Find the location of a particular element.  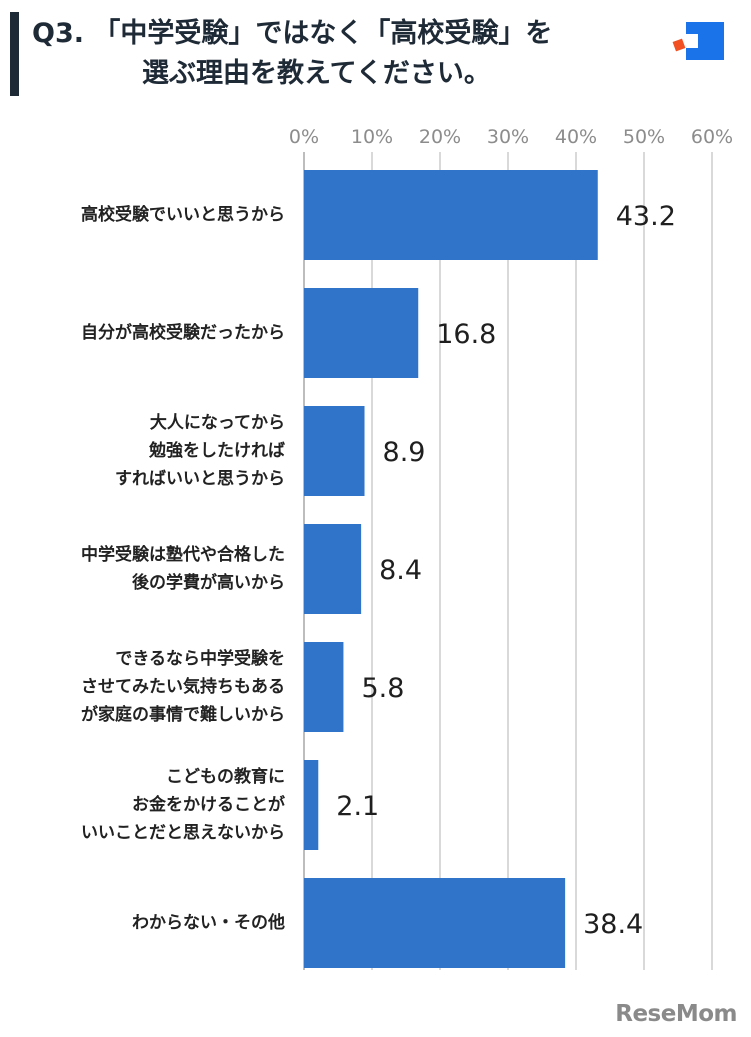

category-label: できるなら中学受験をさせてみたい気持ちもある が家庭の事情で難しいから is located at coordinates (183, 687).